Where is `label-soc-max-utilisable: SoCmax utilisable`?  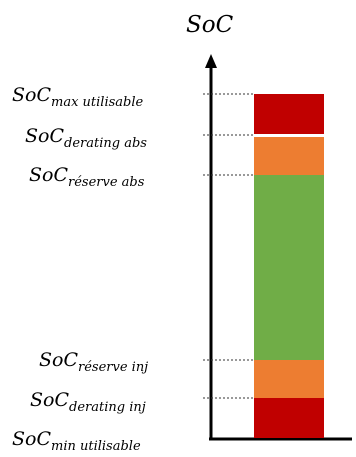
label-soc-max-utilisable: SoCmax utilisable is located at coordinates (78, 97).